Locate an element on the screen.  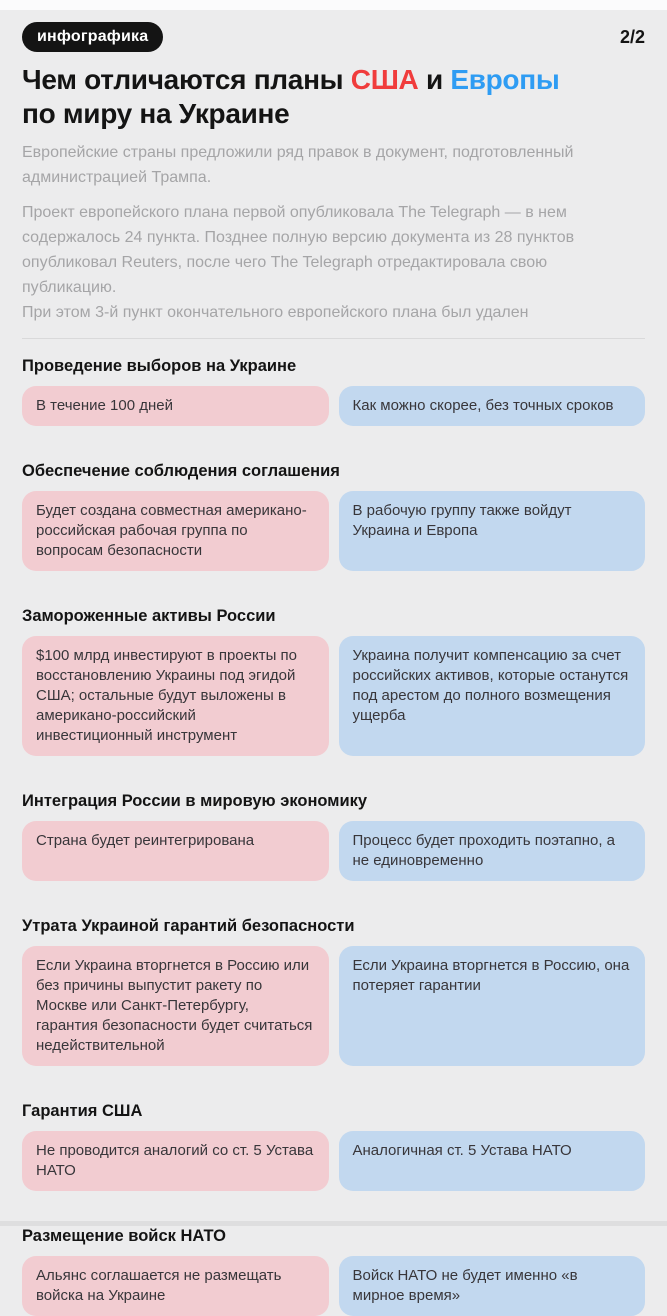
bottom-strip is located at coordinates (333, 1223).